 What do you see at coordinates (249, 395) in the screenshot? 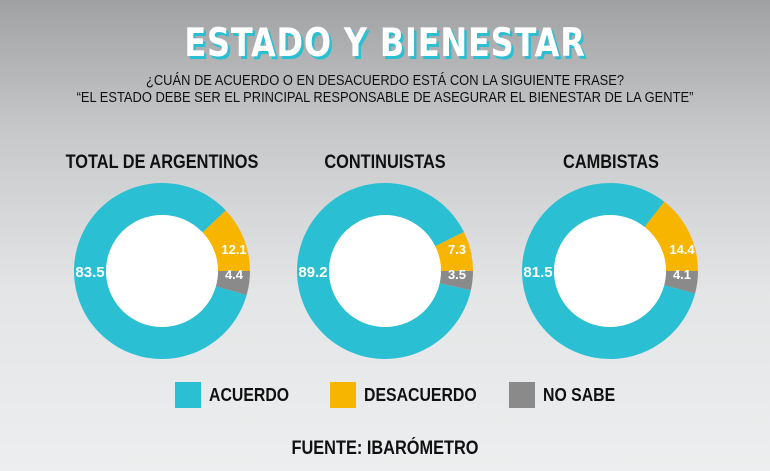
I see `legend-label-acuerdo: ACUERDO` at bounding box center [249, 395].